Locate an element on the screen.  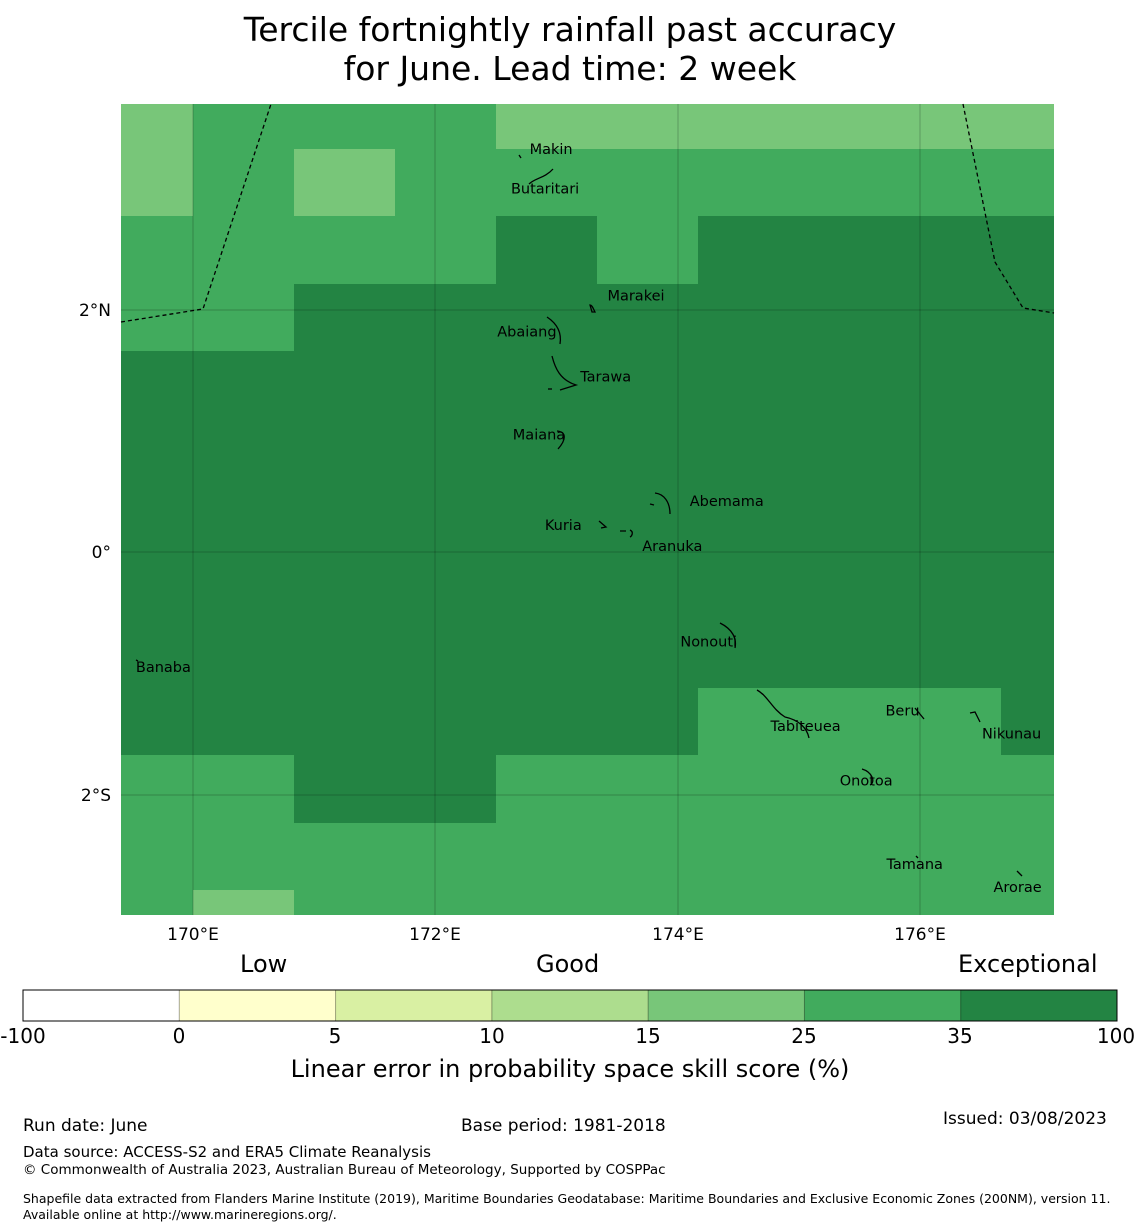
category-low: Low is located at coordinates (264, 964).